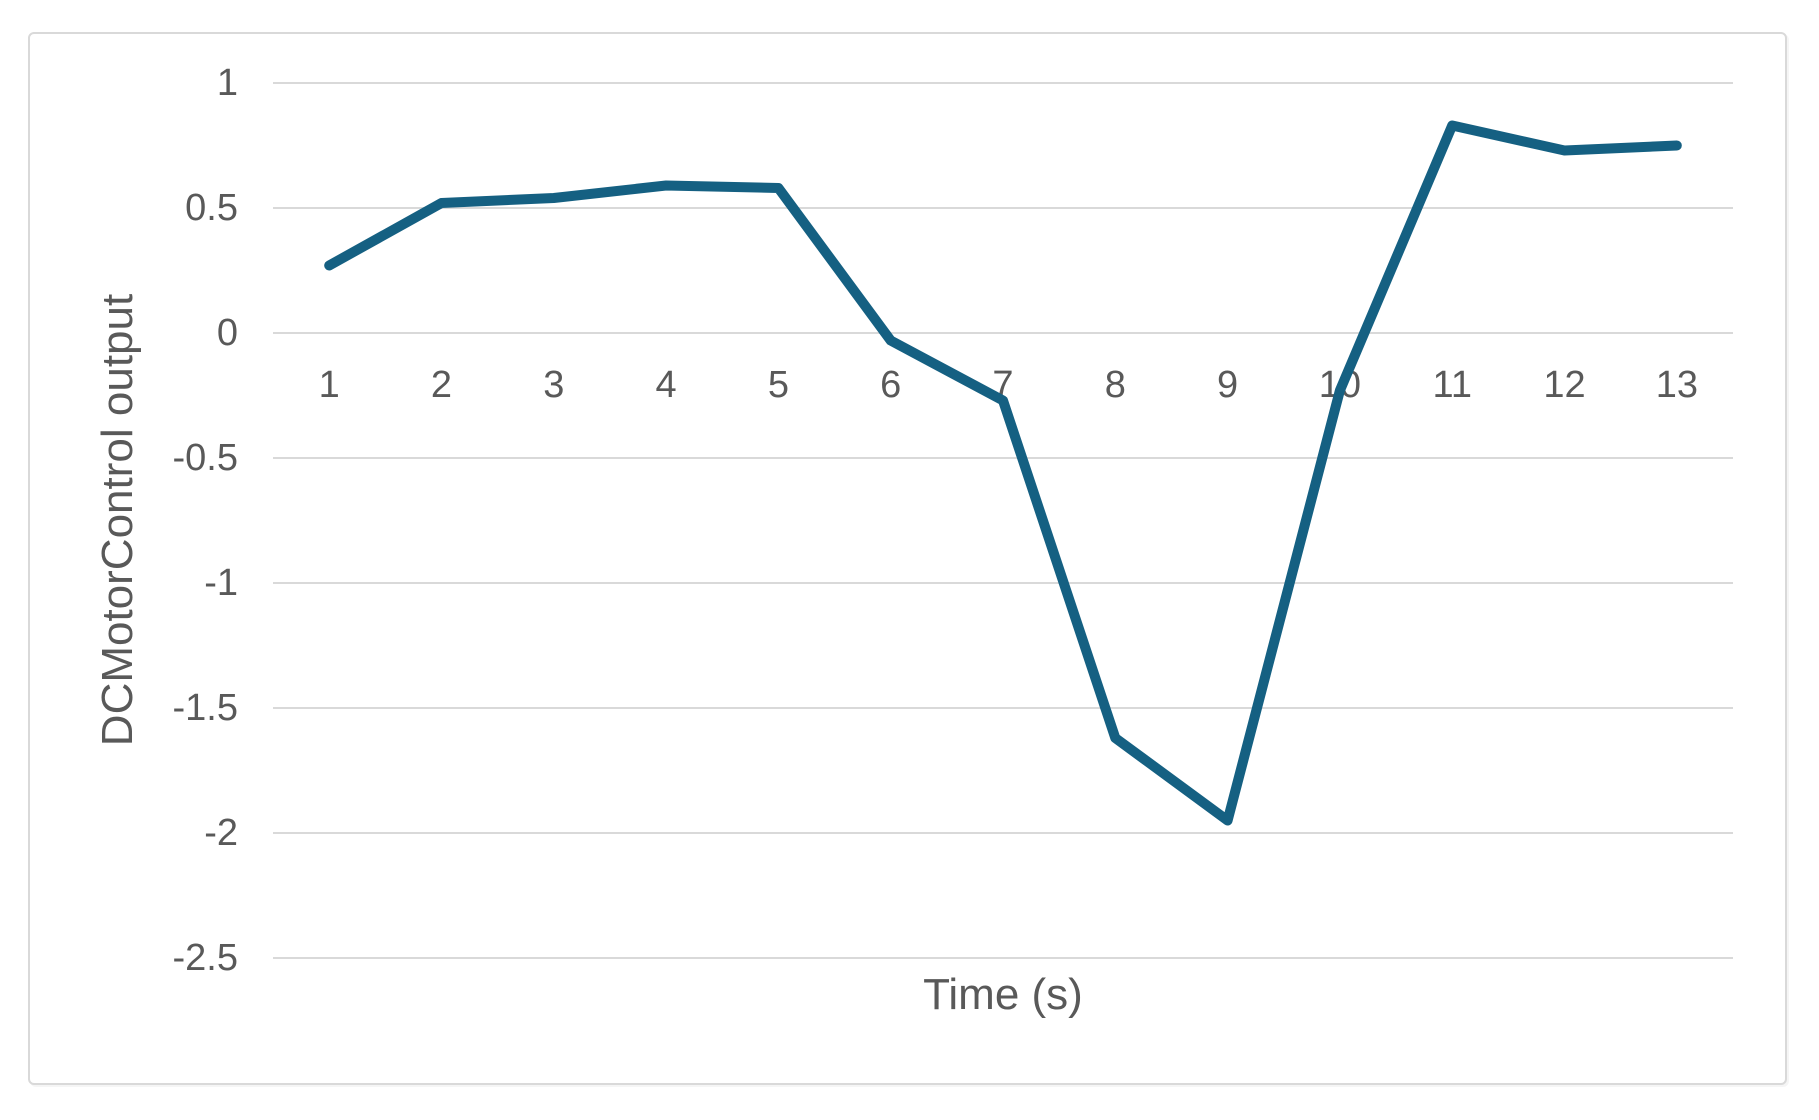 The image size is (1819, 1120). I want to click on x-tick-label: 13, so click(1677, 385).